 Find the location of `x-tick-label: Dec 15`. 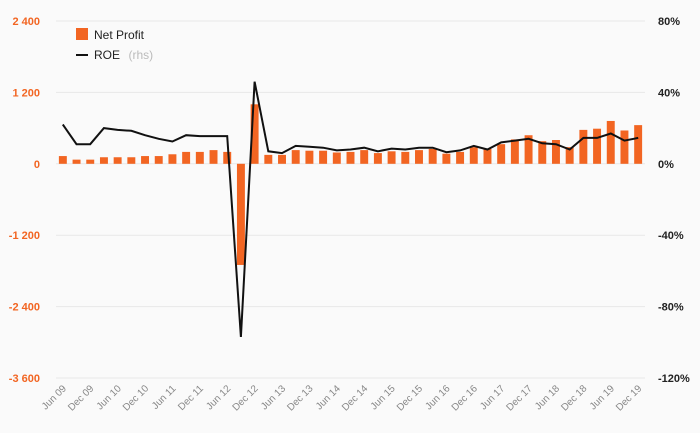

x-tick-label: Dec 15 is located at coordinates (410, 398).